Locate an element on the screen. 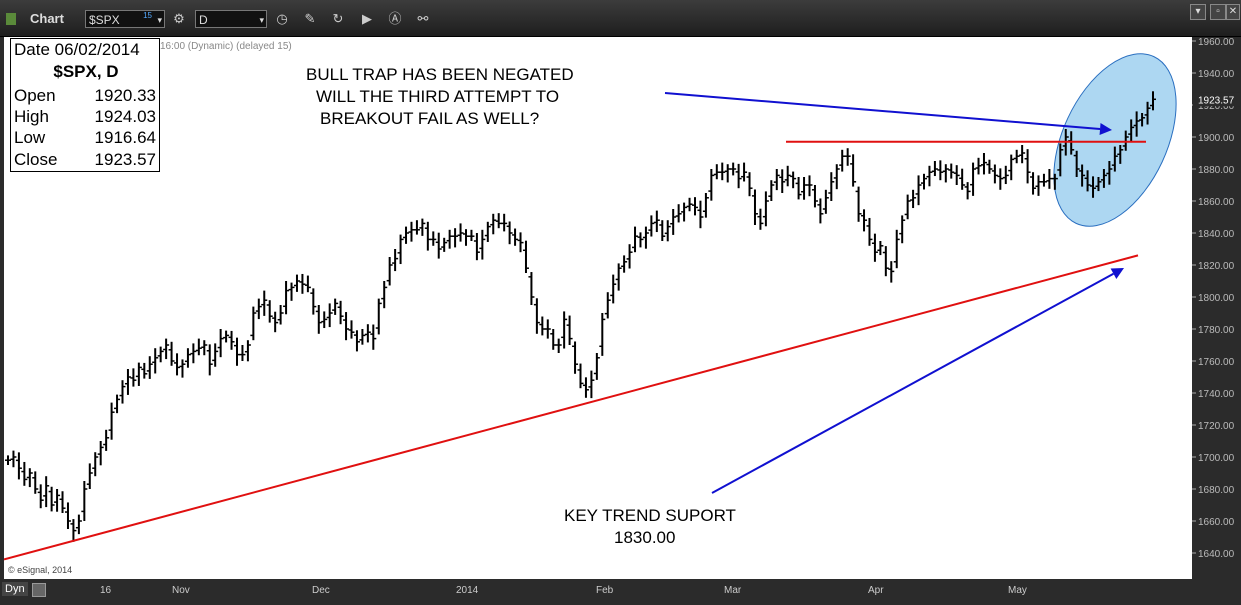 Image resolution: width=1241 pixels, height=605 pixels. y-tick-label: 1960.00 is located at coordinates (1216, 42).